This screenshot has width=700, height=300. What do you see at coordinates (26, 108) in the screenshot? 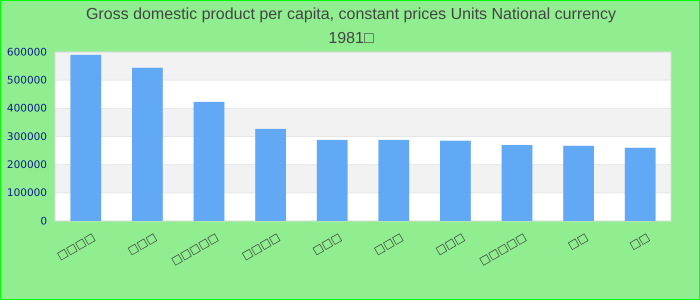
I see `y-tick-label: 400000` at bounding box center [26, 108].